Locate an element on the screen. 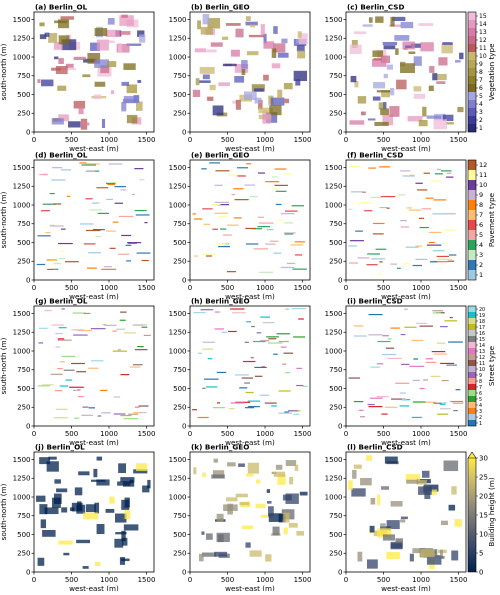  plot-area-f is located at coordinates (406, 220).